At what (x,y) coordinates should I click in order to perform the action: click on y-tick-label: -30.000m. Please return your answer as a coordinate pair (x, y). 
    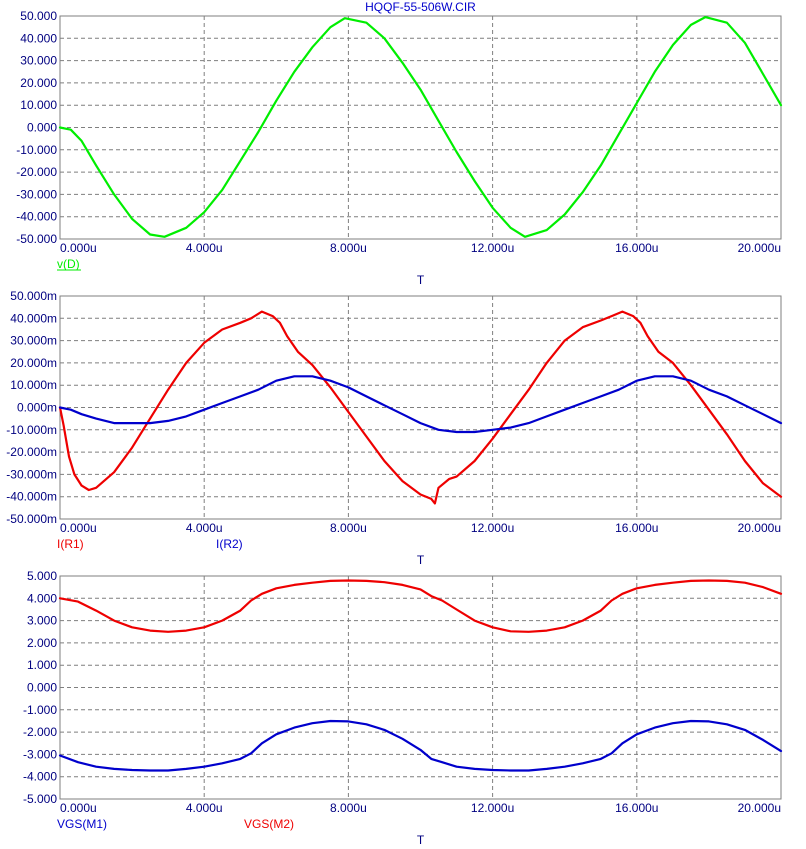
    Looking at the image, I should click on (31, 474).